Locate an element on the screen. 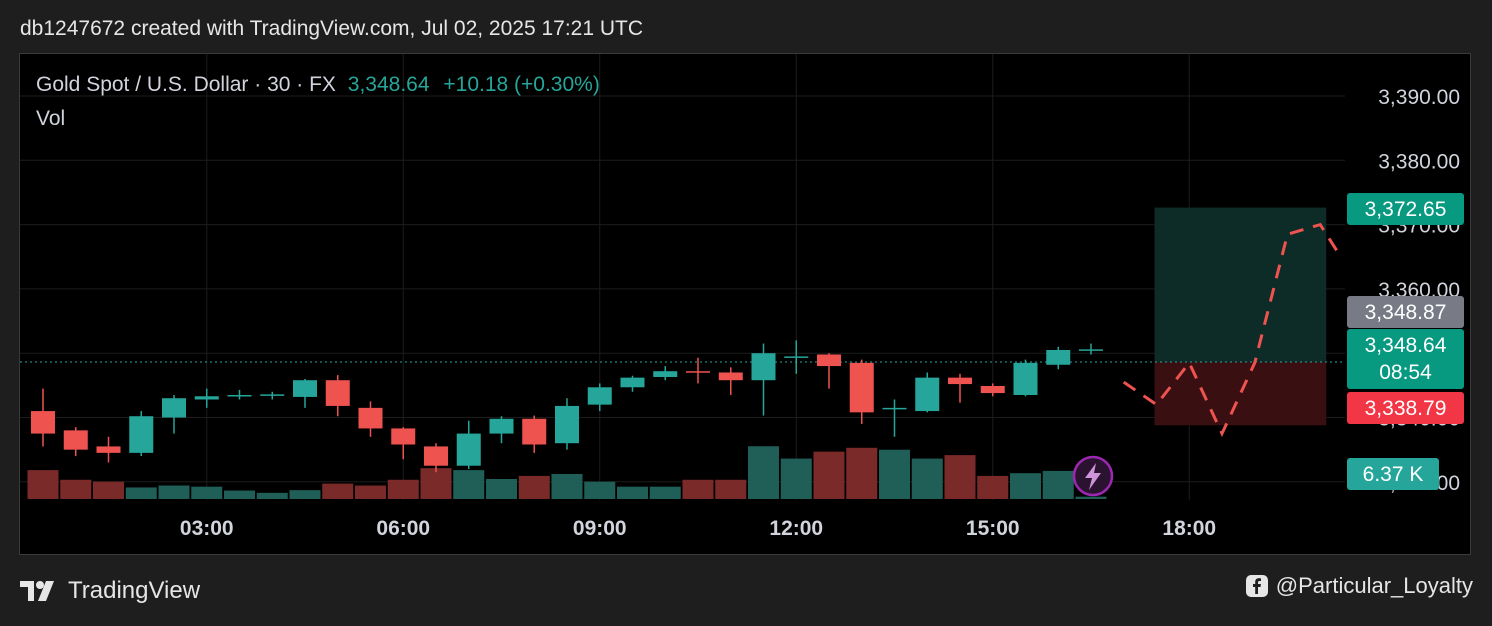  tradingview-brand: TradingView is located at coordinates (110, 591).